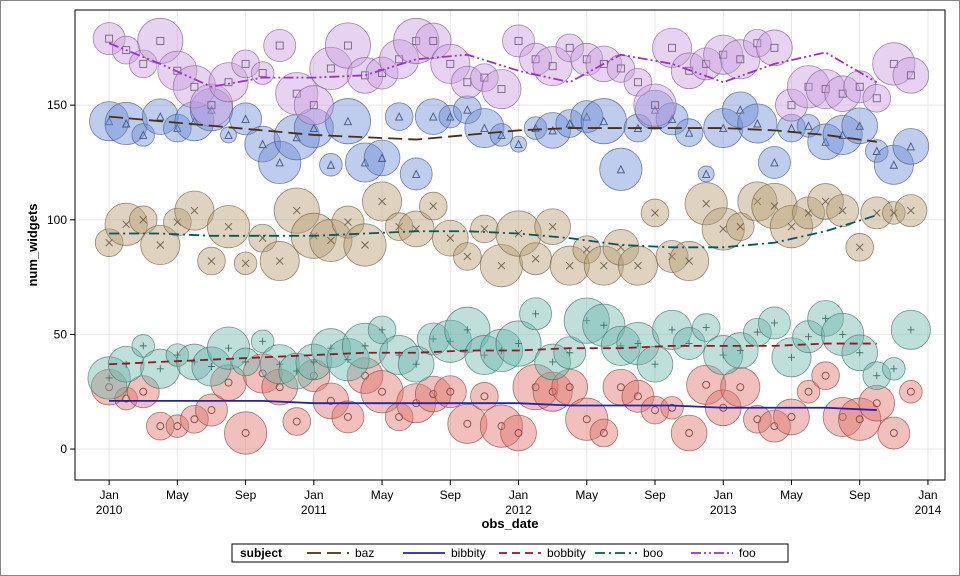 Image resolution: width=960 pixels, height=576 pixels. I want to click on x-tick-label: May, so click(791, 495).